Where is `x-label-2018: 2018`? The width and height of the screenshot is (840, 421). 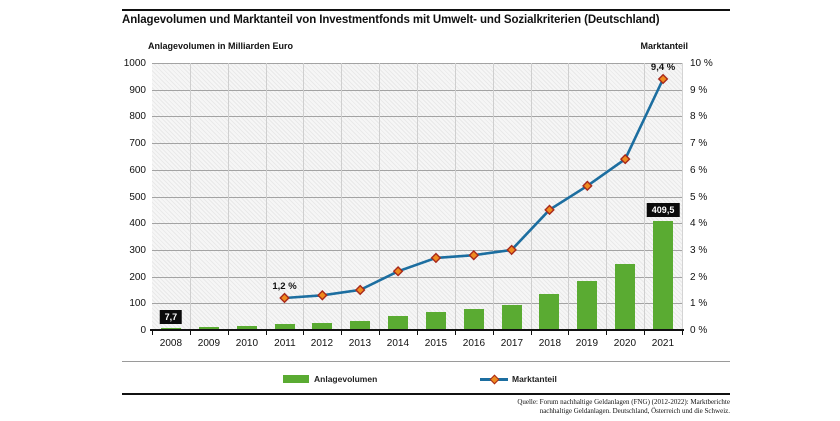
x-label-2018: 2018 is located at coordinates (550, 343).